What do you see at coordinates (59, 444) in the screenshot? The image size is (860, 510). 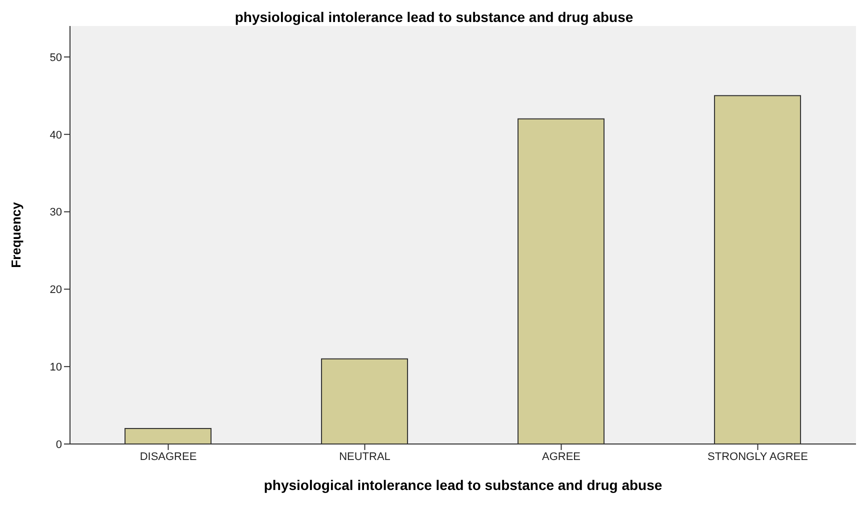 I see `y-tick-label: 0` at bounding box center [59, 444].